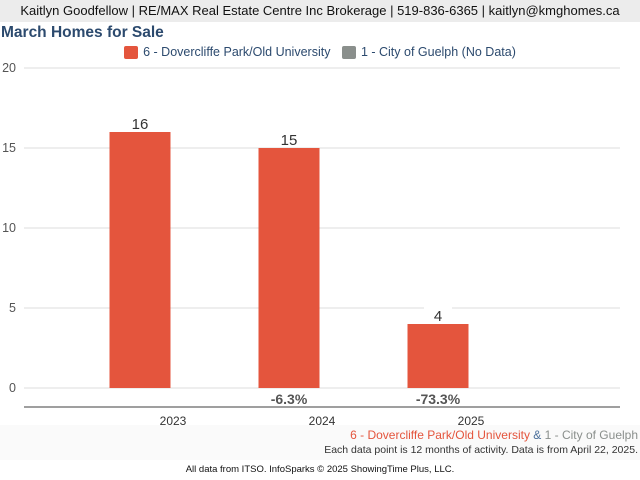 This screenshot has height=480, width=640. I want to click on x-tick-label: 2024, so click(322, 419).